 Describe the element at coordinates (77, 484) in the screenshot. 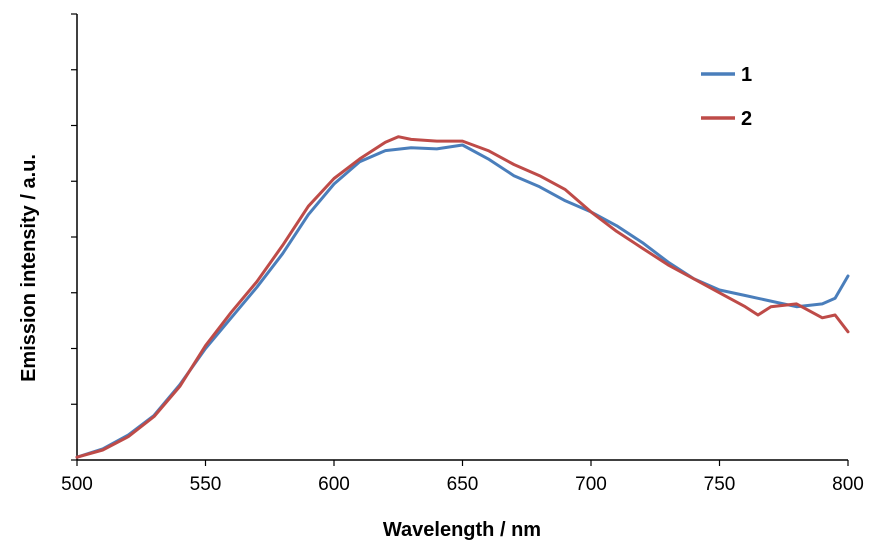

I see `x-tick-label: 500` at that location.